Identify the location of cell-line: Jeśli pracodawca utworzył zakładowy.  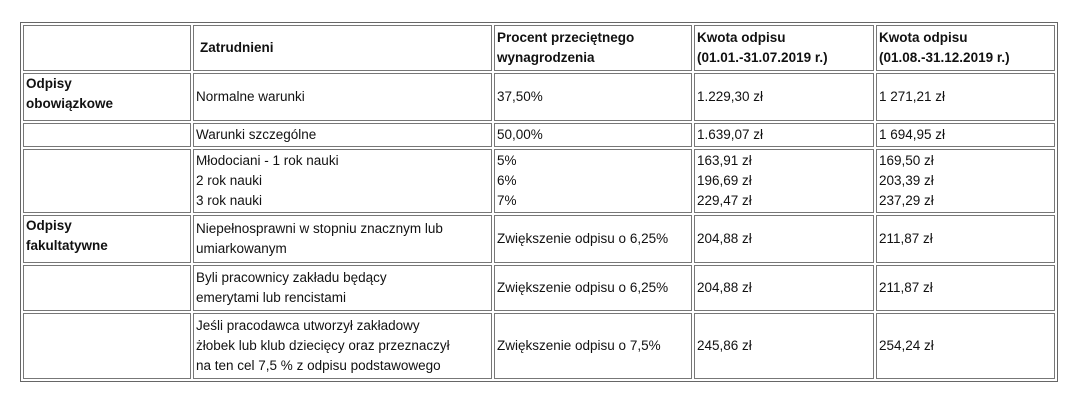
(308, 325).